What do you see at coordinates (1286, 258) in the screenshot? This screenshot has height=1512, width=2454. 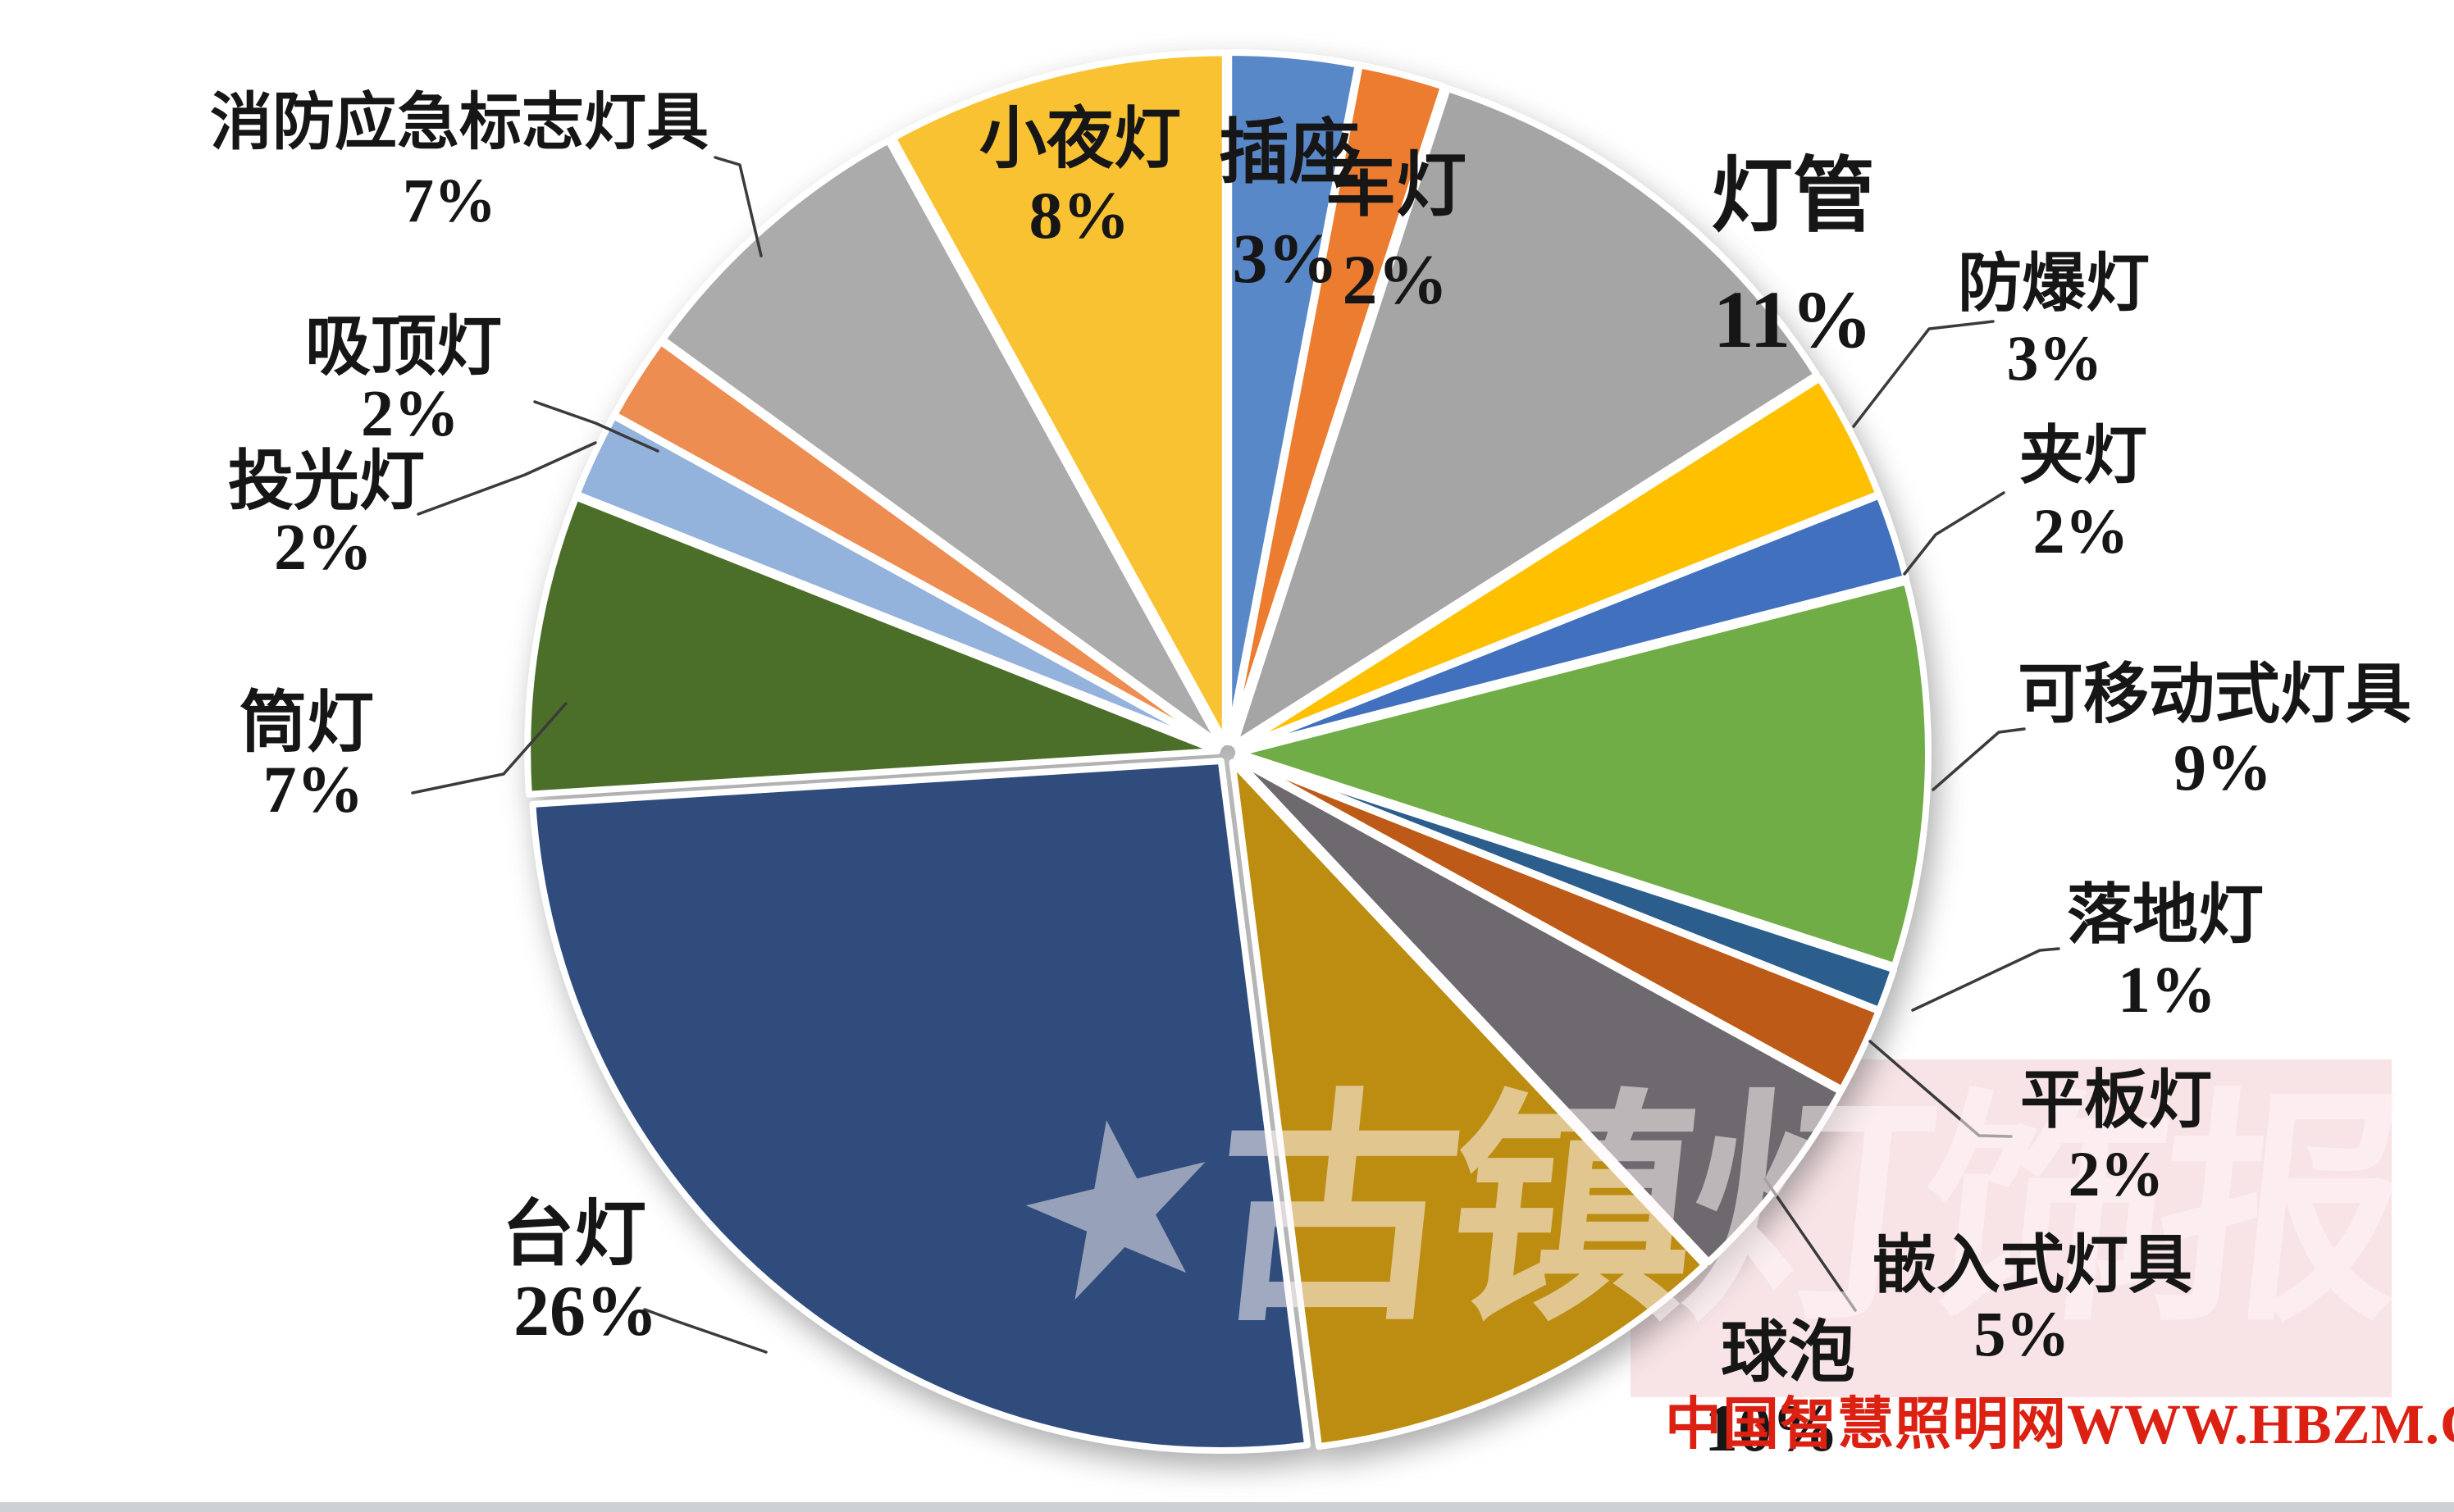 I see `slice-pct-插座: 3%` at bounding box center [1286, 258].